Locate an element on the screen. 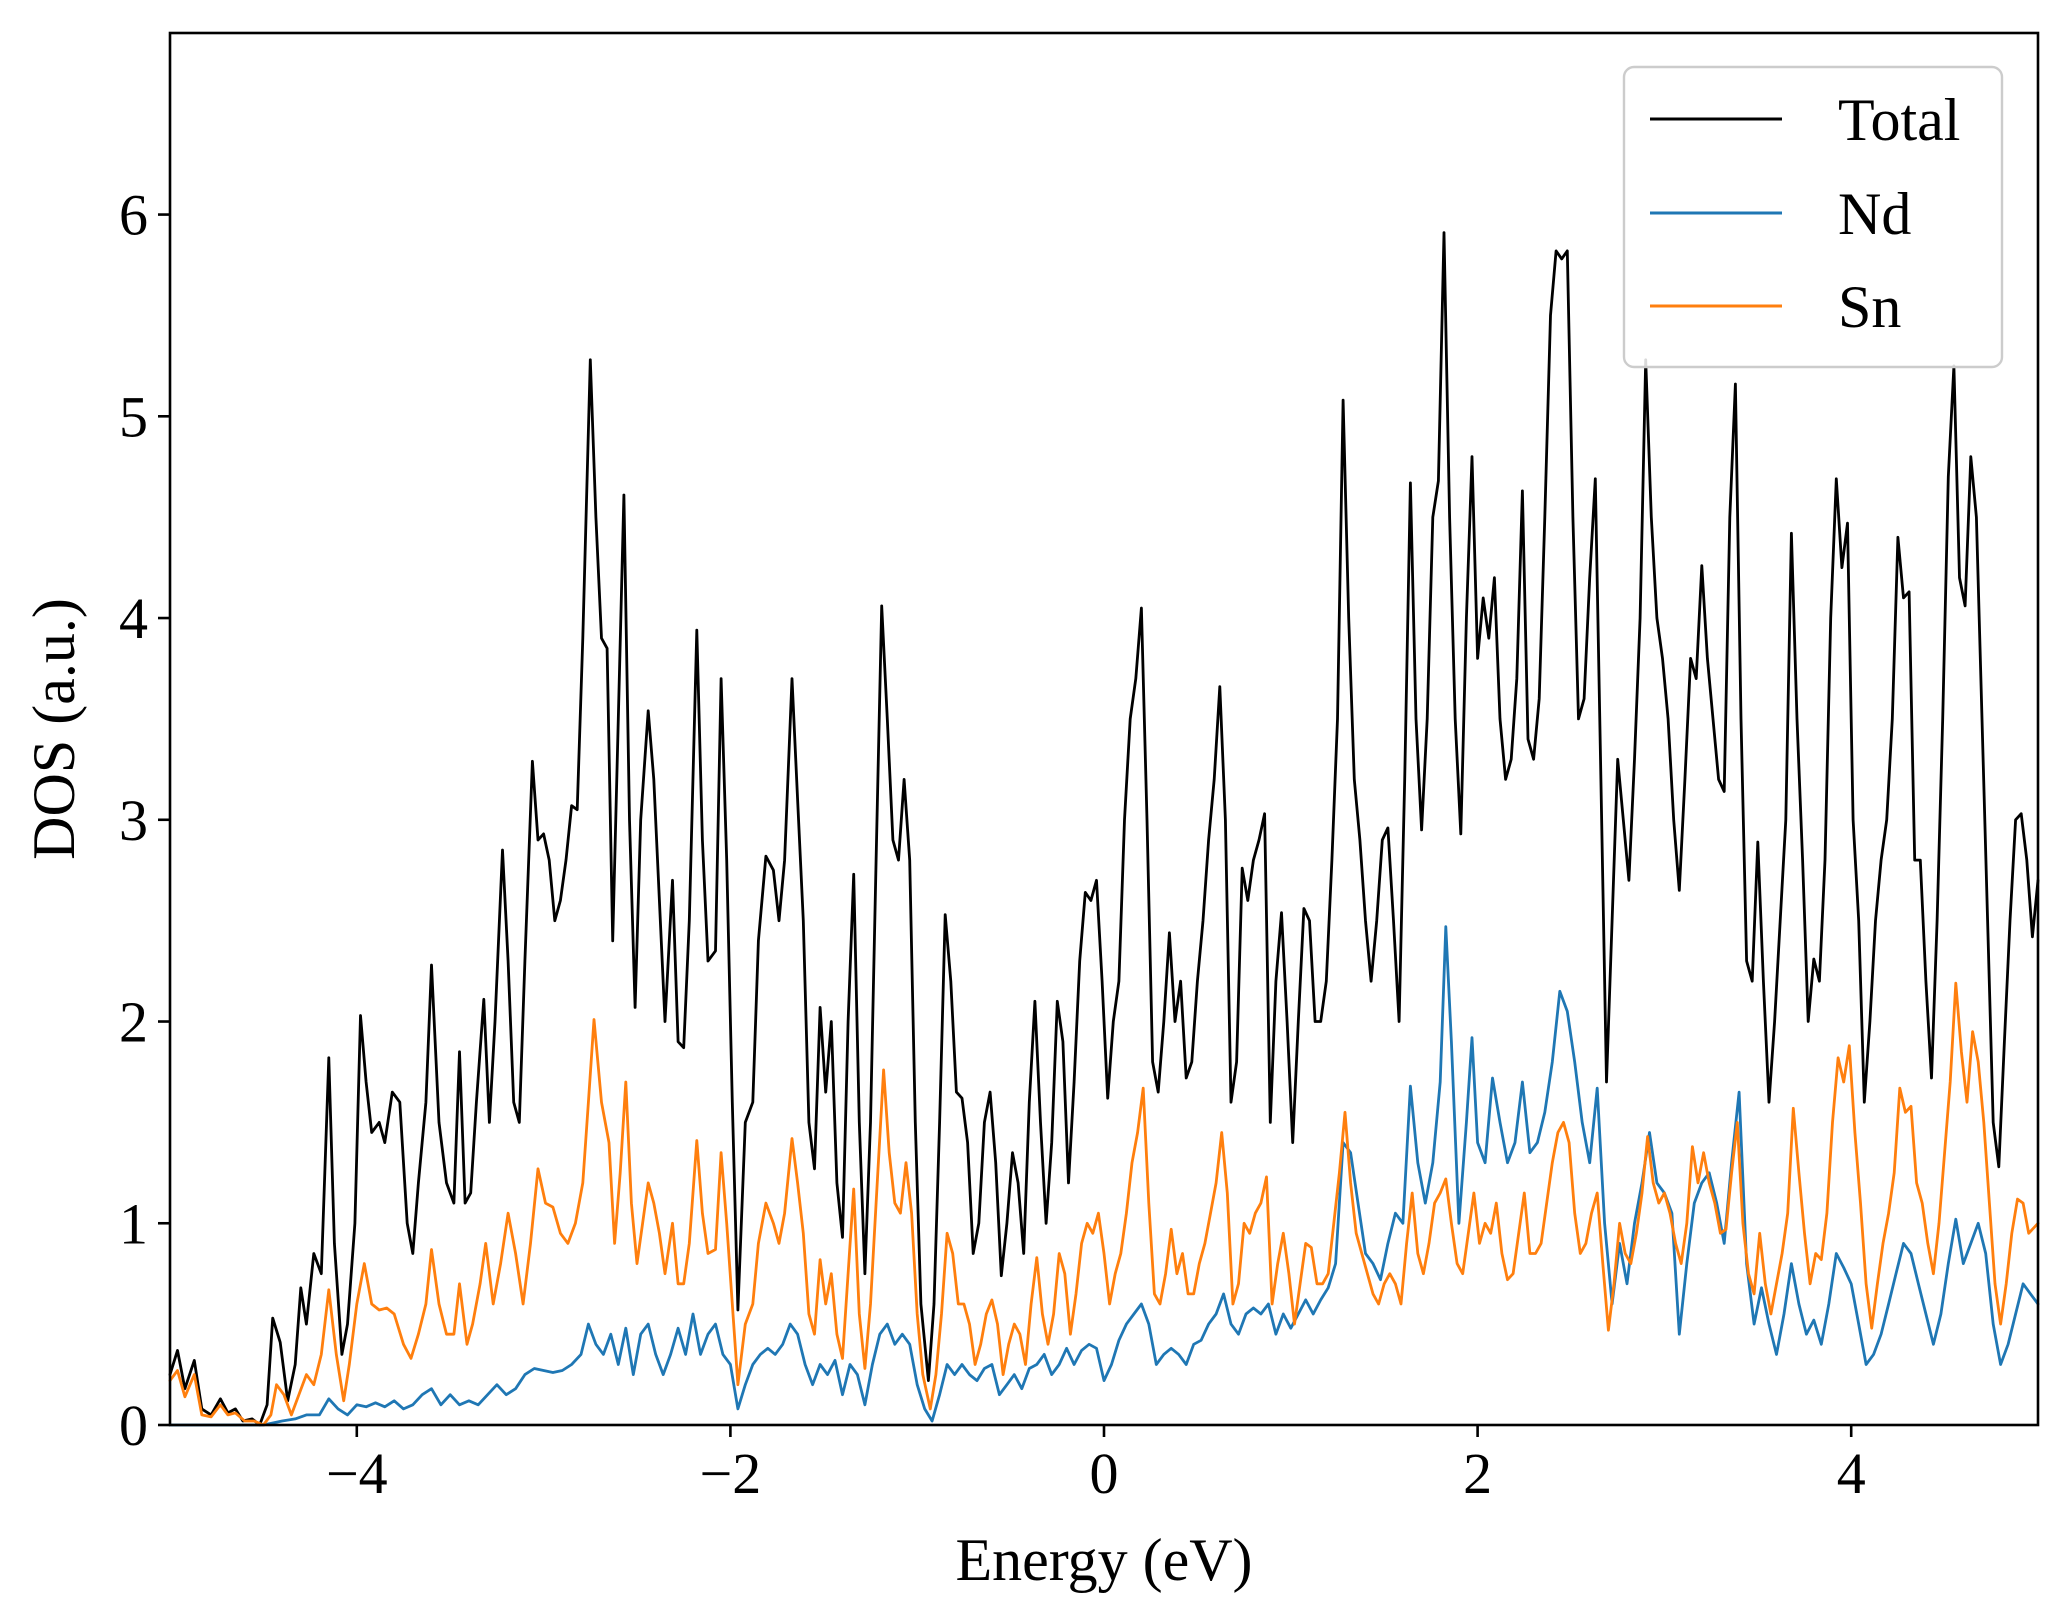 The image size is (2063, 1617). y-tick-label: 0 is located at coordinates (133, 1425).